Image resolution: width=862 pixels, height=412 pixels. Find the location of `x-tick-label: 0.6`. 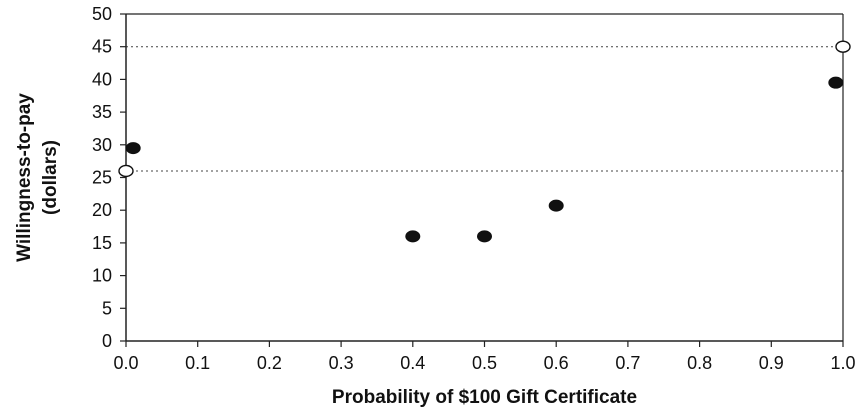

x-tick-label: 0.6 is located at coordinates (556, 363).